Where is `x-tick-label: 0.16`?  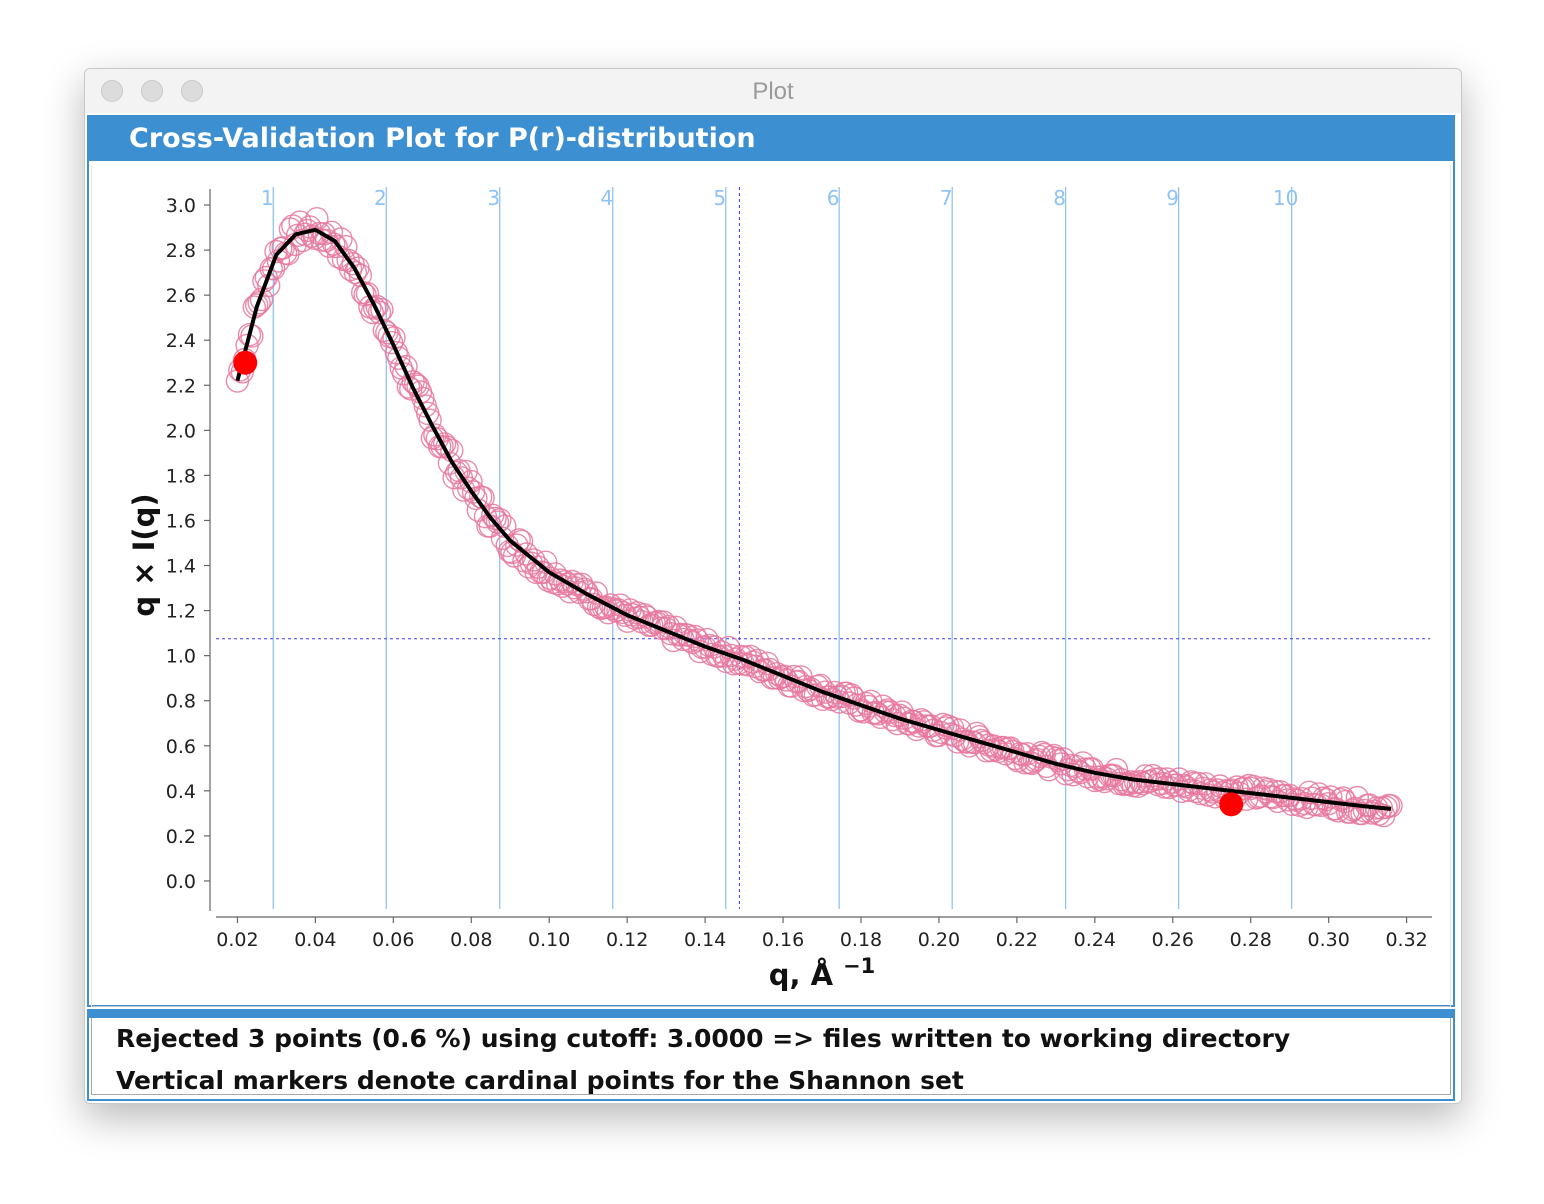
x-tick-label: 0.16 is located at coordinates (783, 940).